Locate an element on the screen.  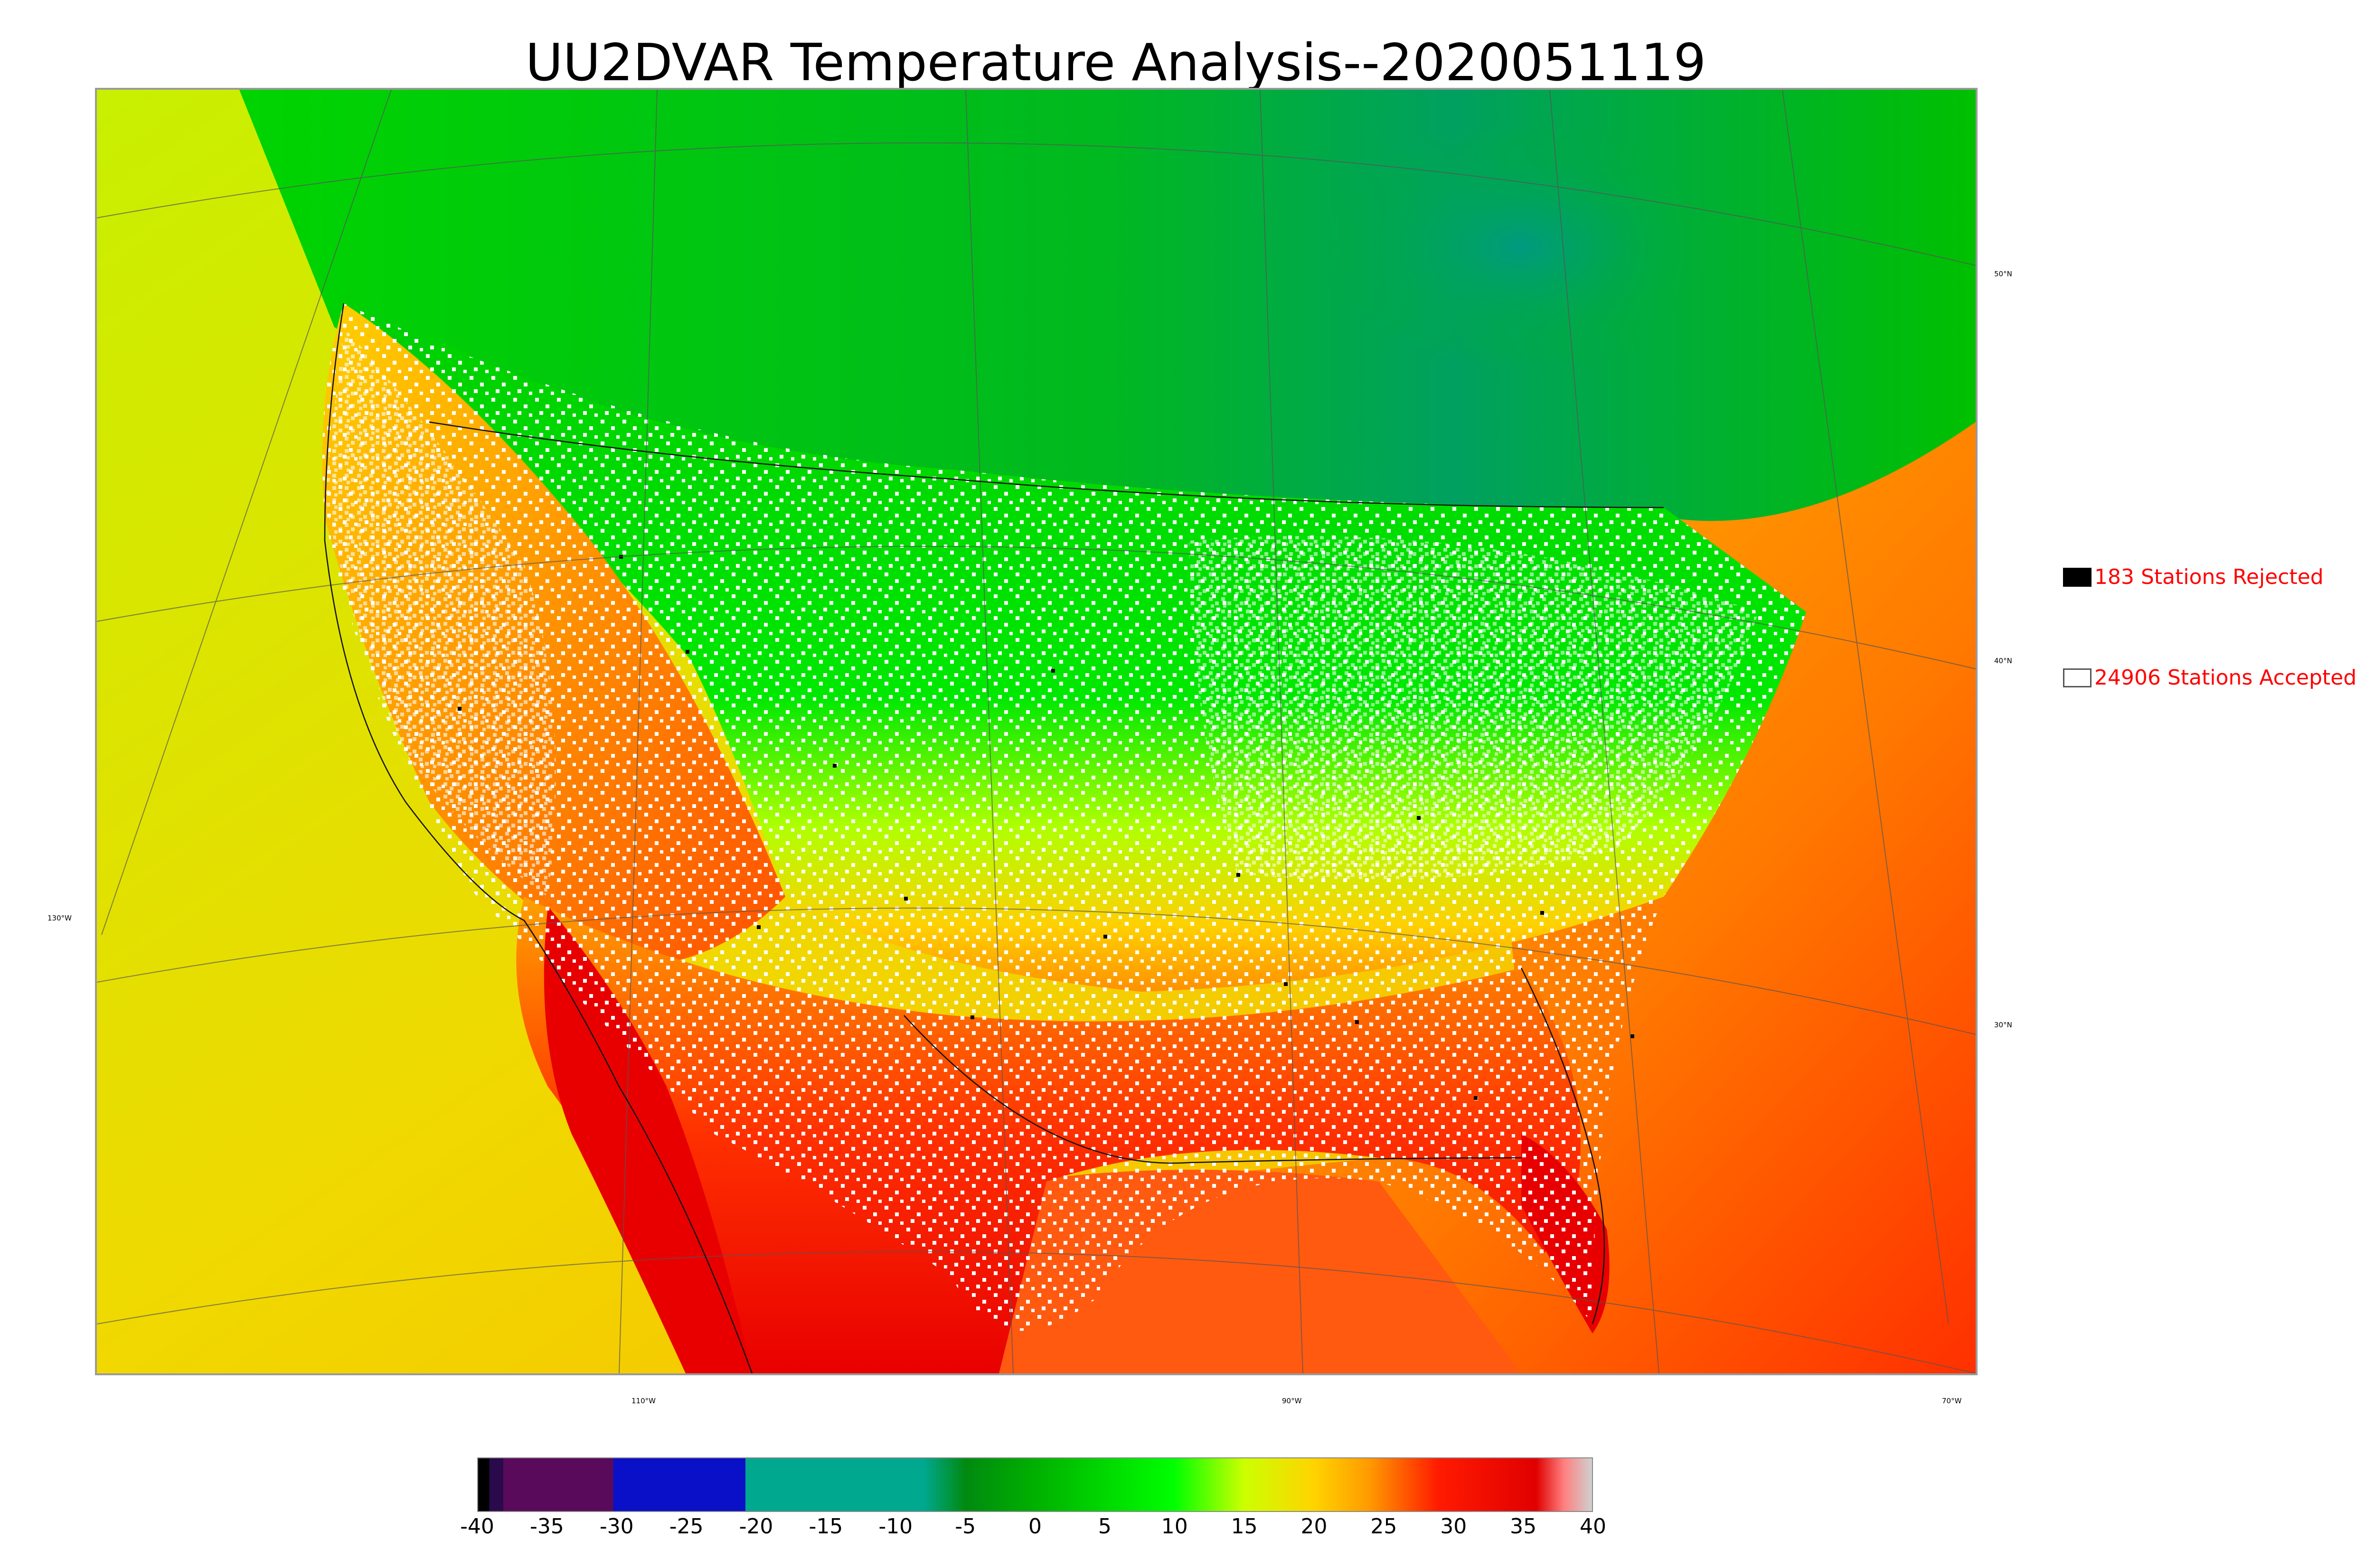
colorbar-tick: -10 is located at coordinates (895, 1527).